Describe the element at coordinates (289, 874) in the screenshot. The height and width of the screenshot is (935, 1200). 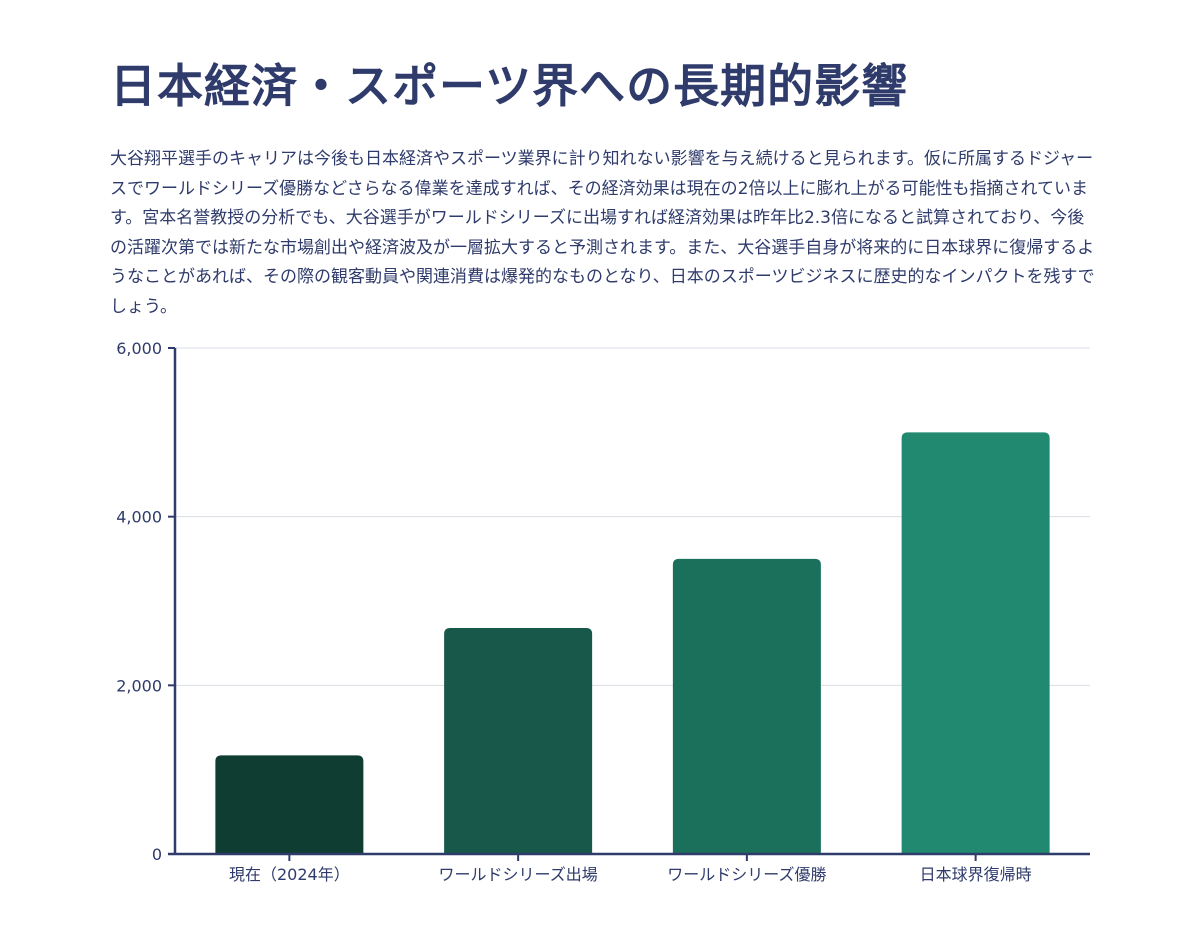
I see `x-tick-label: 現在（2024年）` at that location.